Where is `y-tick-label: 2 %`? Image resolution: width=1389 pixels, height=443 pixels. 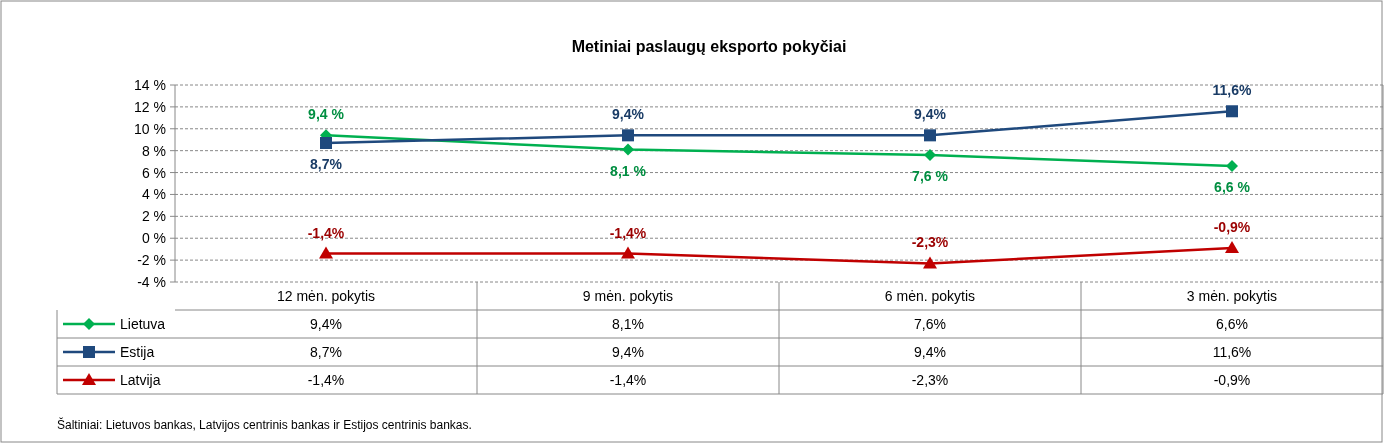 y-tick-label: 2 % is located at coordinates (153, 216).